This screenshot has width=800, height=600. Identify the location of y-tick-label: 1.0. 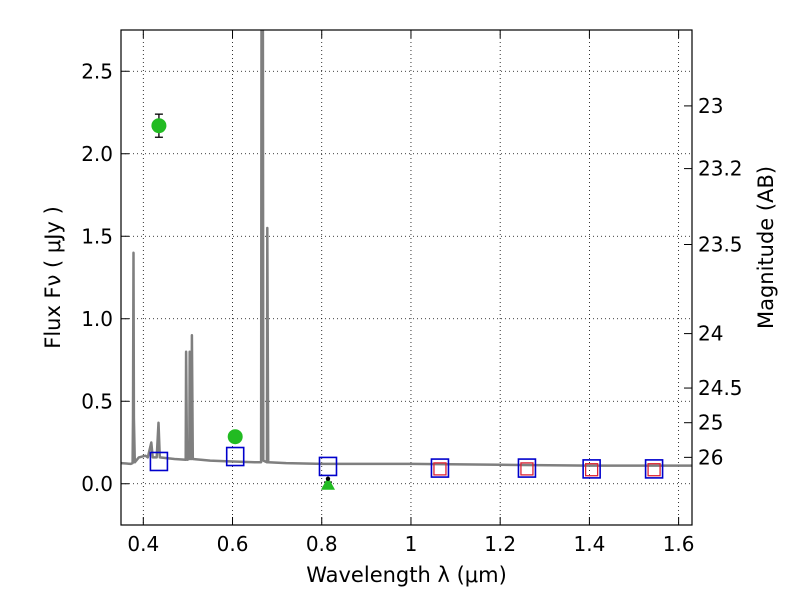
(97, 319).